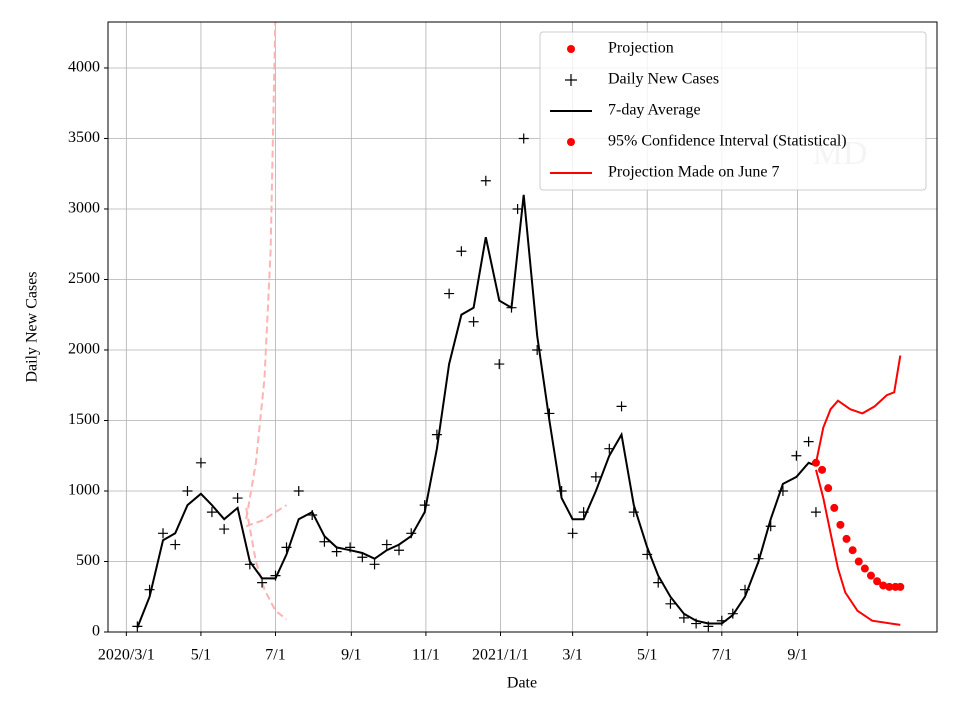 The image size is (960, 720). Describe the element at coordinates (126, 655) in the screenshot. I see `x-tick-label: 2020/3/1` at that location.